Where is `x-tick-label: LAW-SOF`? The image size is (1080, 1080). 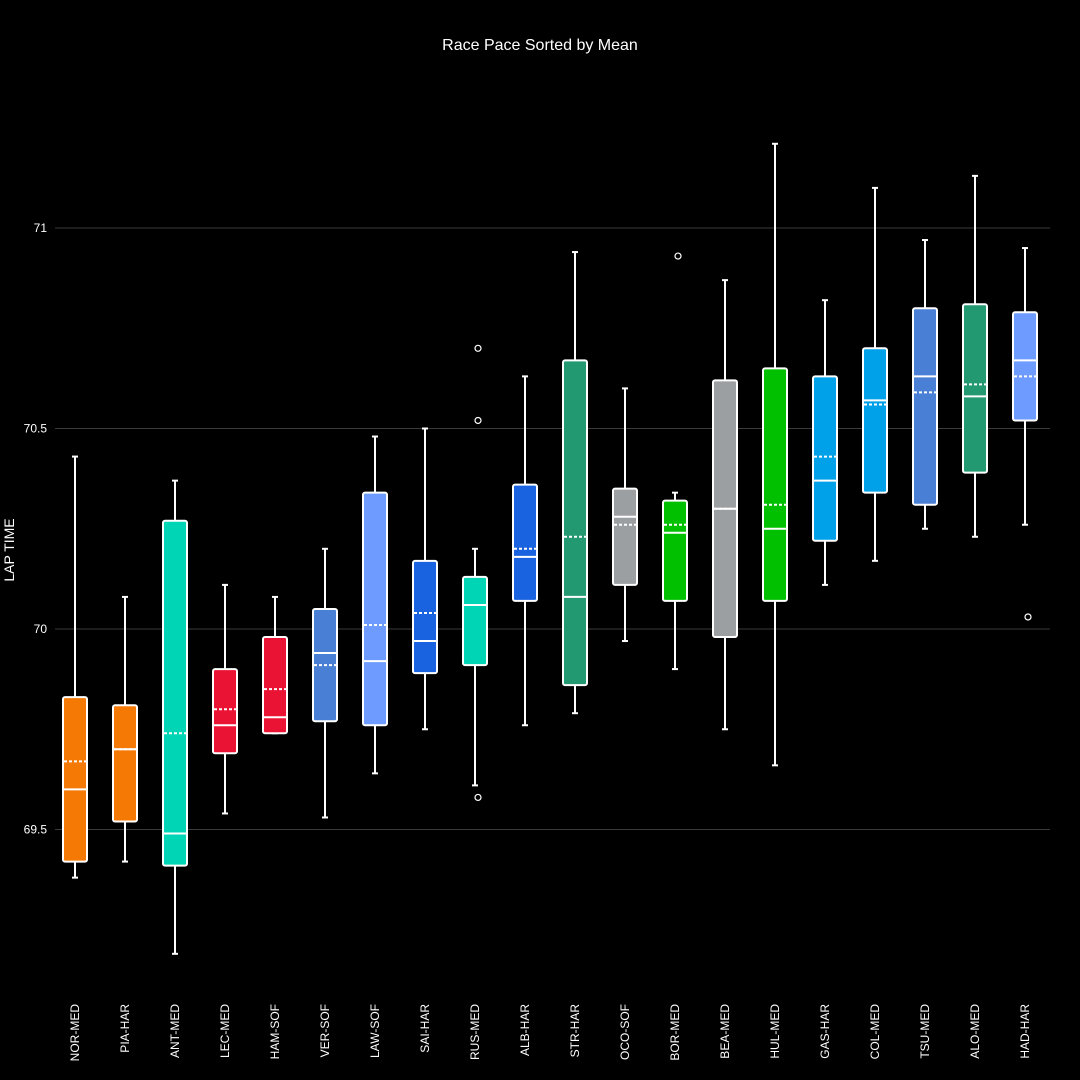 x-tick-label: LAW-SOF is located at coordinates (375, 1031).